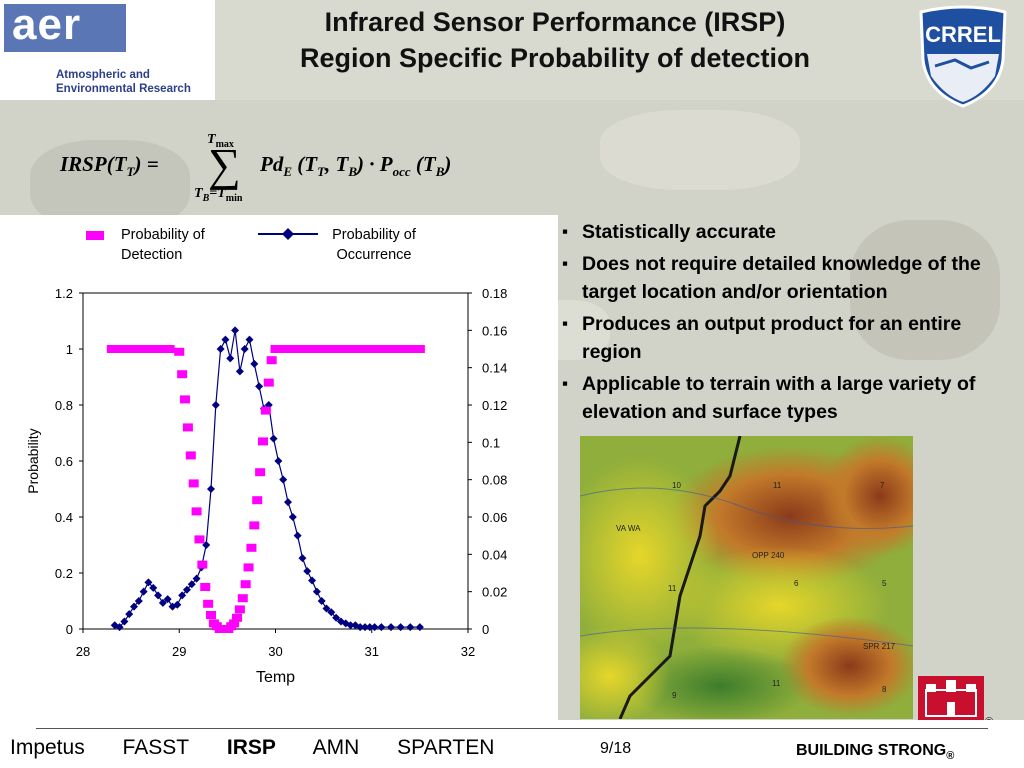 This screenshot has height=768, width=1024. I want to click on formula-lhs-sub: T, so click(130, 172).